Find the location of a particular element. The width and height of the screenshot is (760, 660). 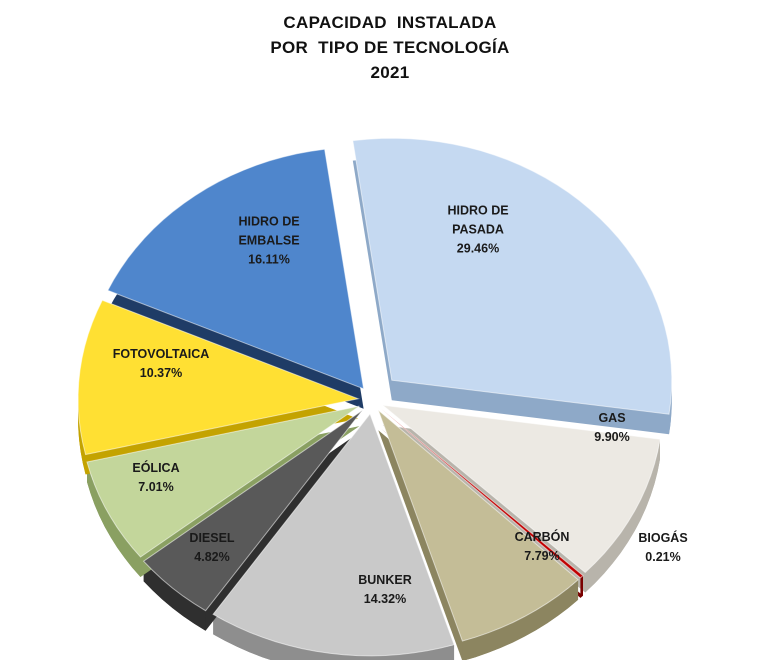

slice-hidro-de-embalse-name-label: EMBALSE is located at coordinates (268, 240).